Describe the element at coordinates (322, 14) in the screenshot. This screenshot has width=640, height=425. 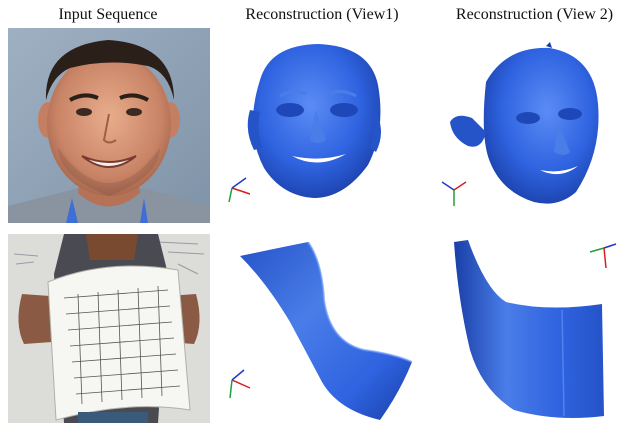
I see `header-reconstruction-view1: Reconstruction (View1)` at that location.